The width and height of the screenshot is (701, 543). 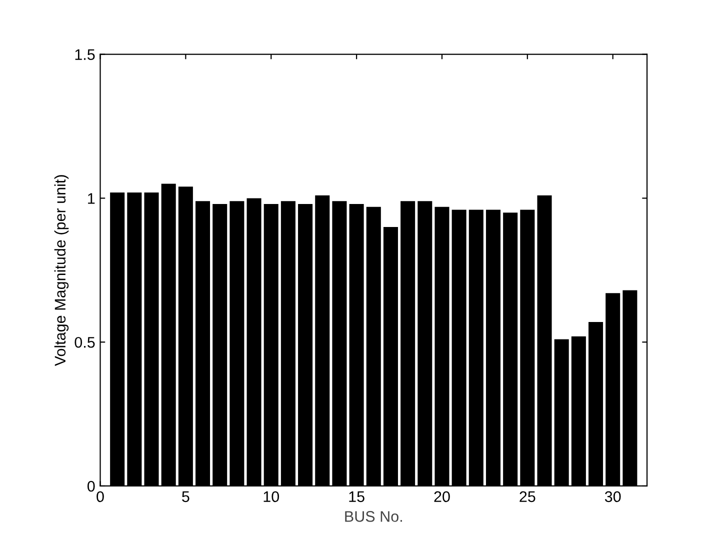 I want to click on x-tick-label: 0, so click(x=100, y=496).